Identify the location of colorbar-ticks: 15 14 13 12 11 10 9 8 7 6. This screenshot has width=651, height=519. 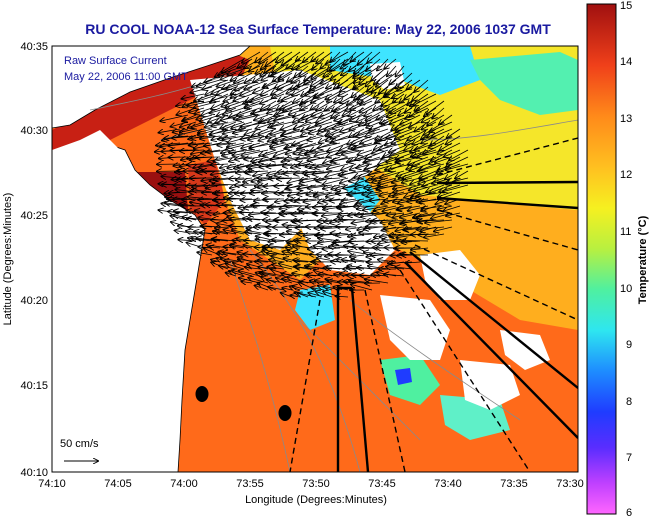
(626, 259).